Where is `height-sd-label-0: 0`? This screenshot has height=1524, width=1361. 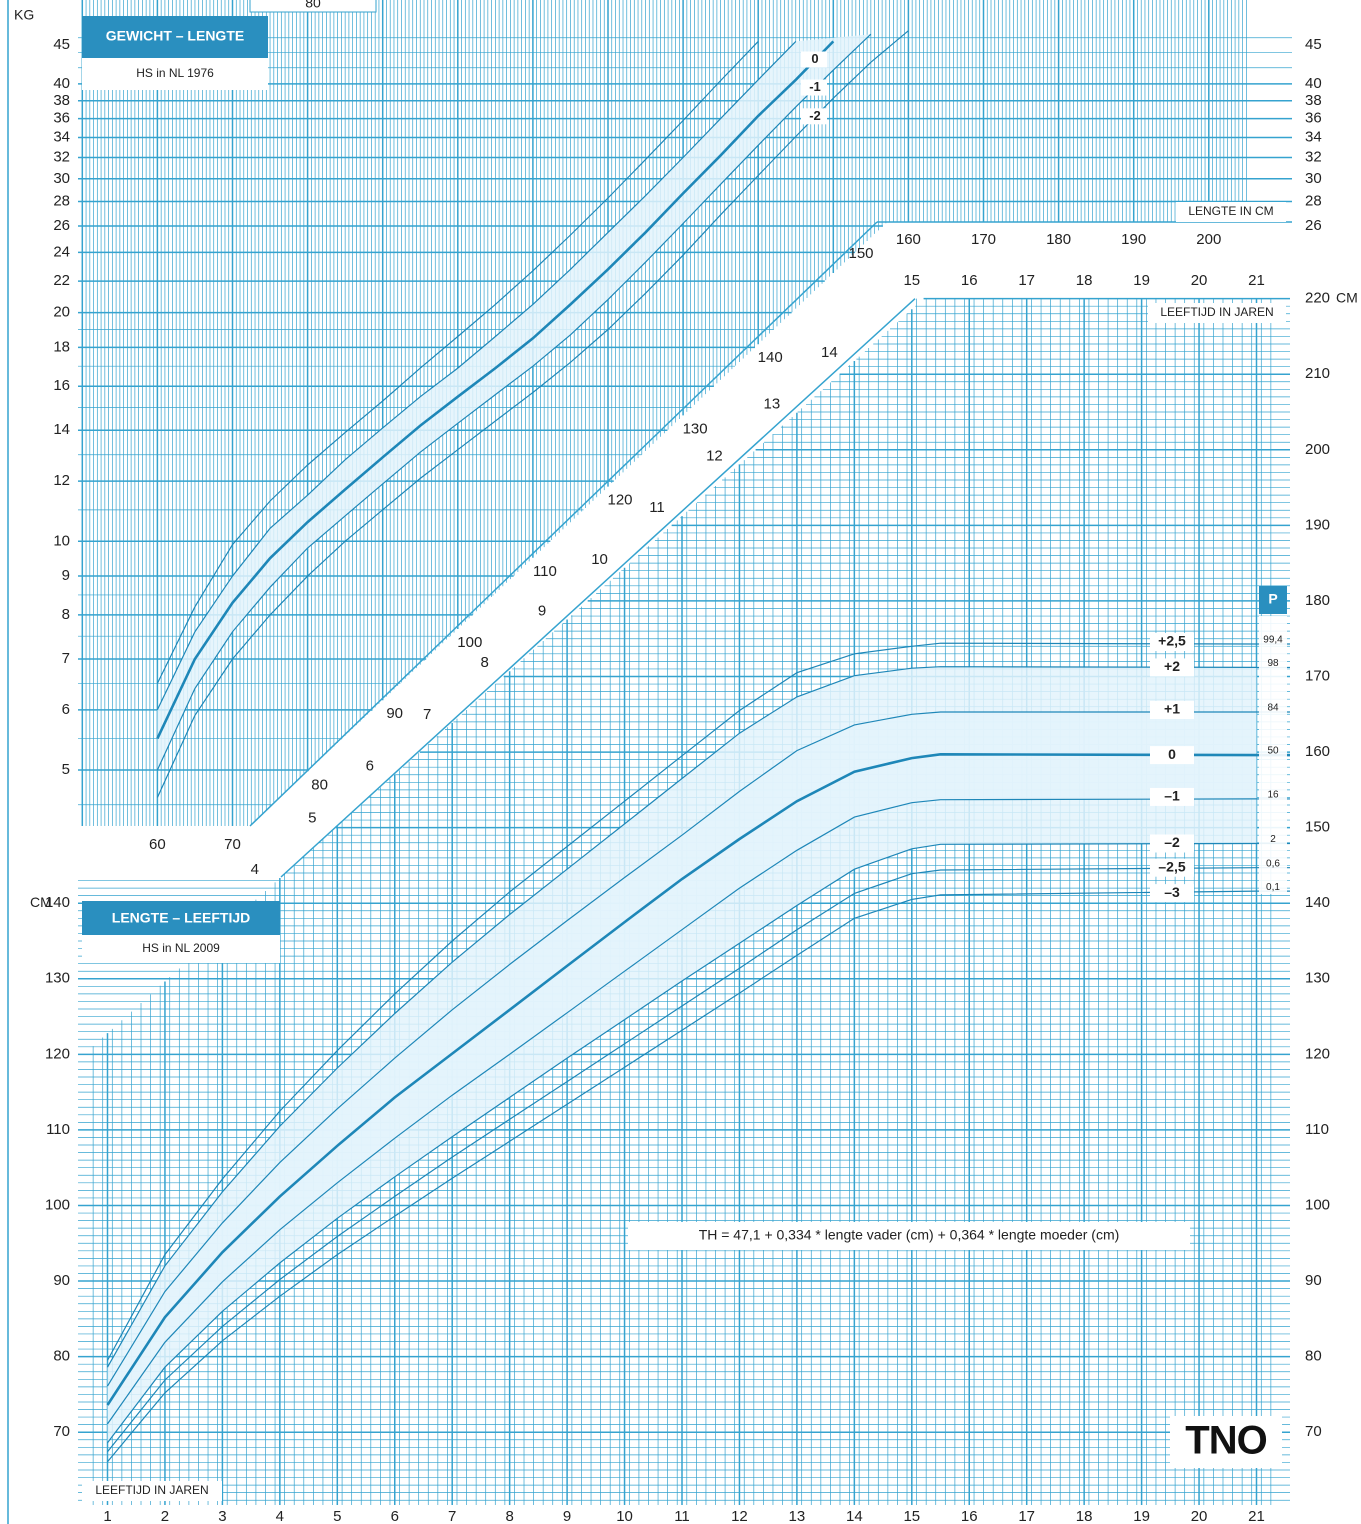
height-sd-label-0: 0 is located at coordinates (1172, 754).